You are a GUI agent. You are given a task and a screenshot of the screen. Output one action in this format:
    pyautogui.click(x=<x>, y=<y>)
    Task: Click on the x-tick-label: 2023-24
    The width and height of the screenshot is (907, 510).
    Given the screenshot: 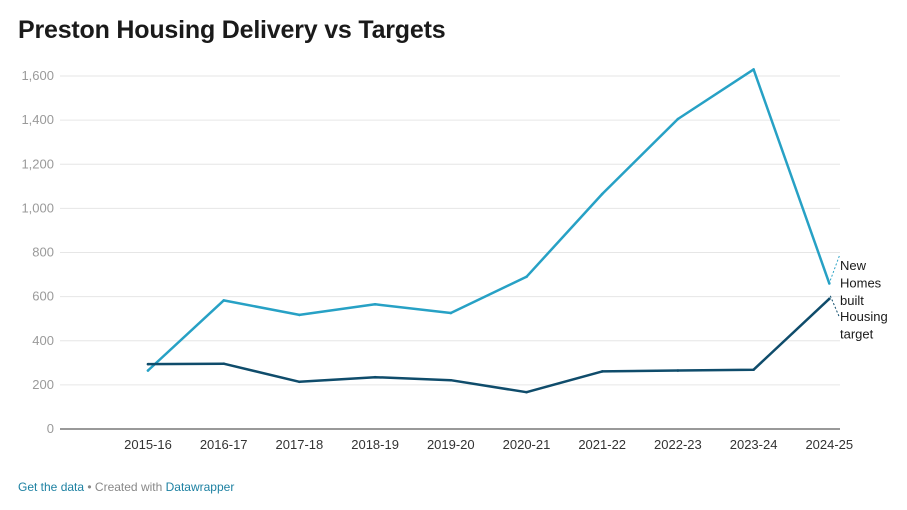 What is the action you would take?
    pyautogui.click(x=754, y=444)
    